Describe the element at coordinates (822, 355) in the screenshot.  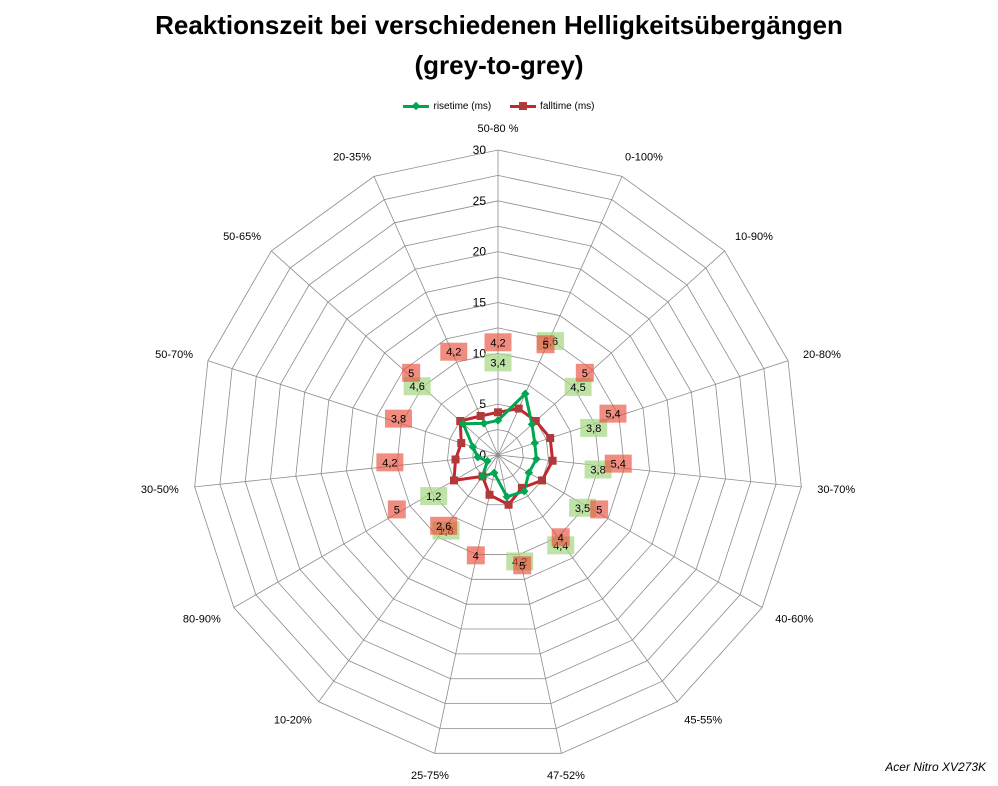
I see `category-label: 20-80%` at that location.